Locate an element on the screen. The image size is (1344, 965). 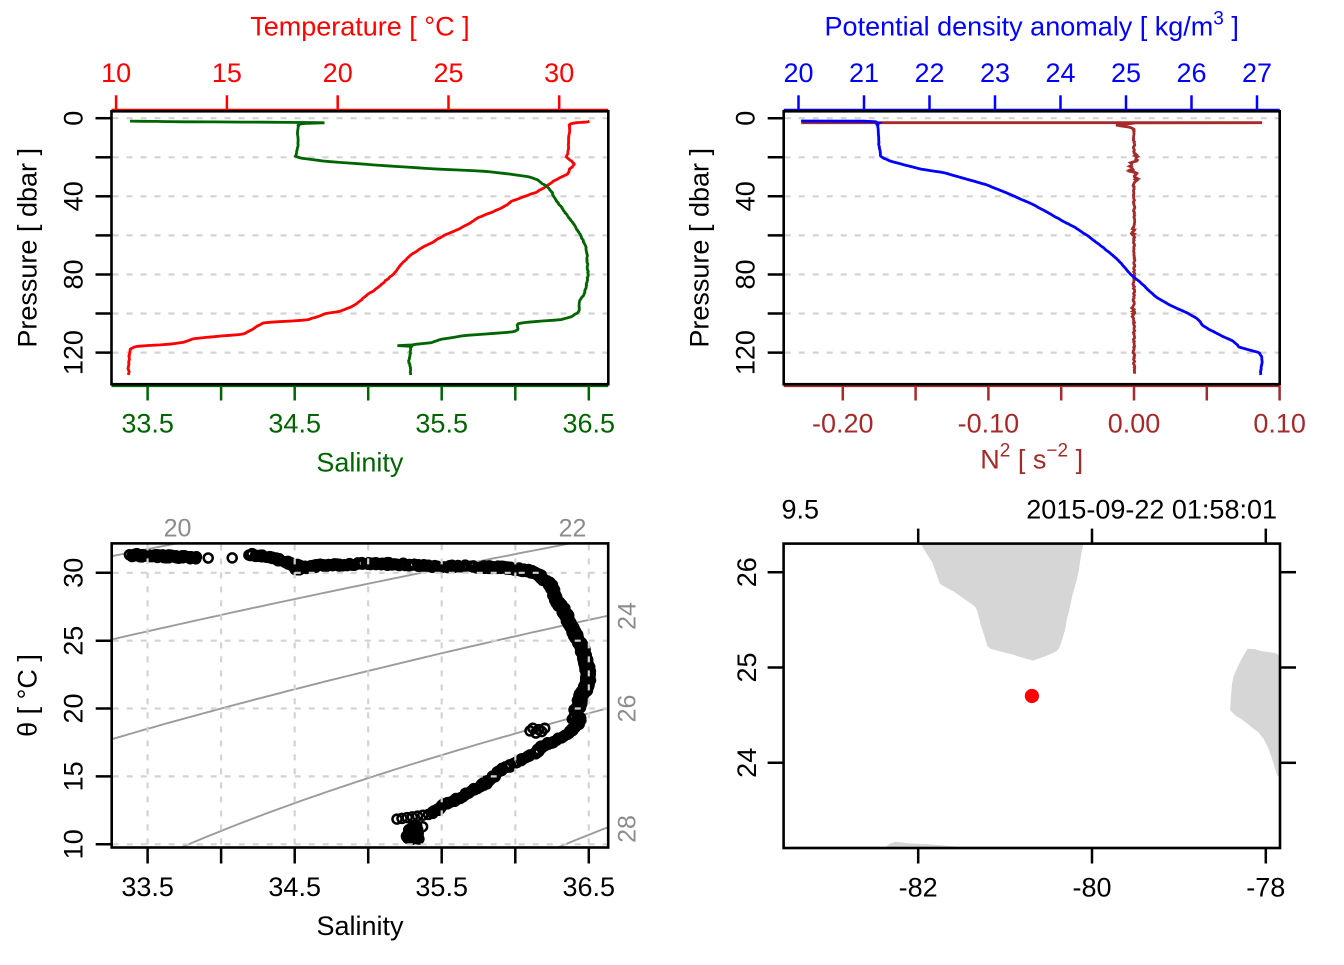
svg-text:Potential density anomaly [ kg: Potential density anomaly [ kg/m3 ] is located at coordinates (1032, 25).